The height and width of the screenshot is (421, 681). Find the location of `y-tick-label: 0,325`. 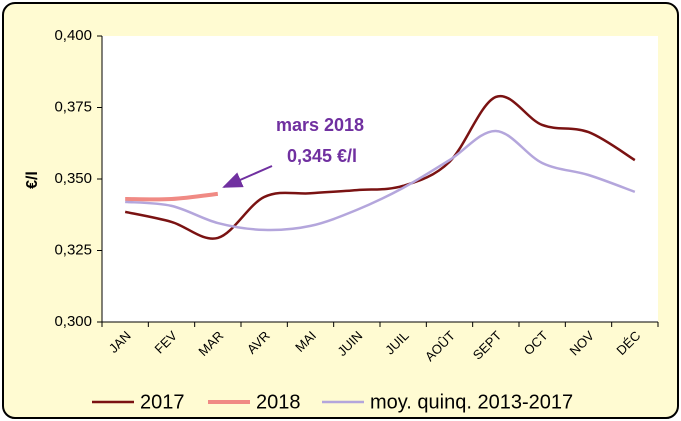

y-tick-label: 0,325 is located at coordinates (73, 249).